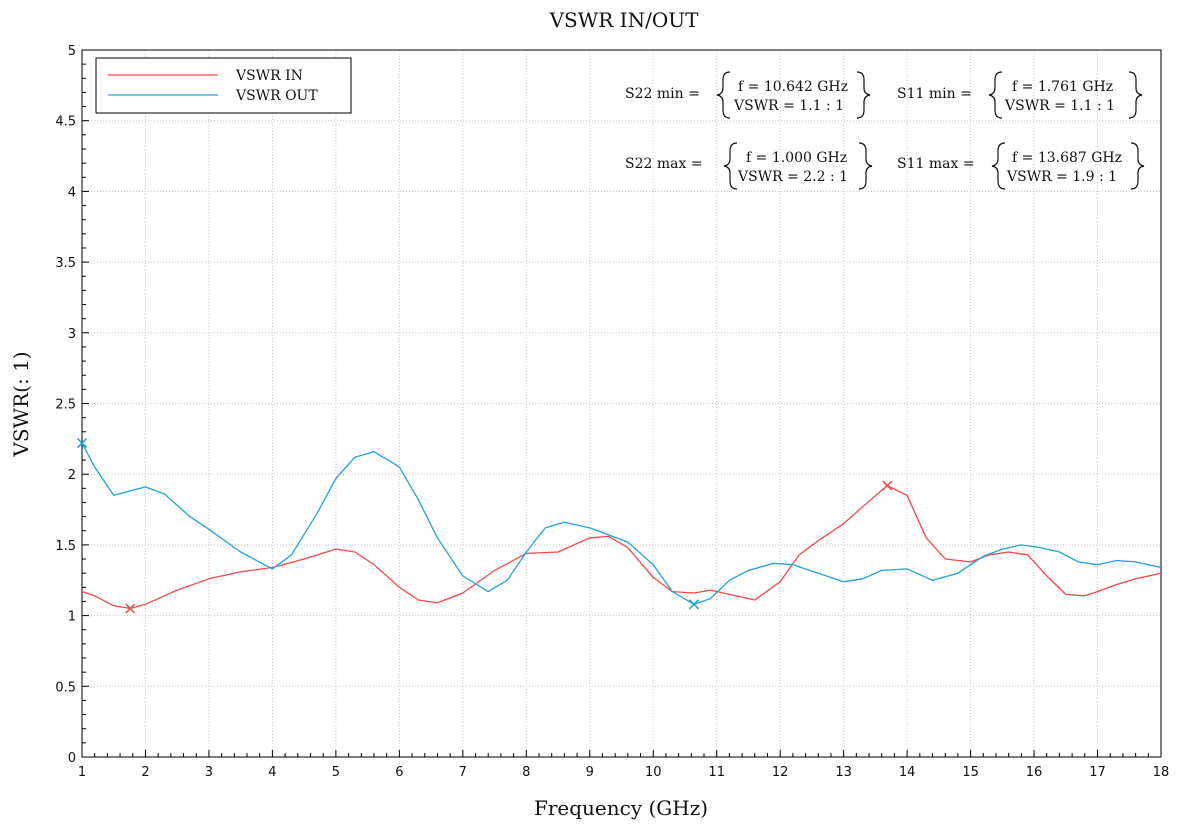  Describe the element at coordinates (1097, 772) in the screenshot. I see `x-tick-label: 17` at that location.